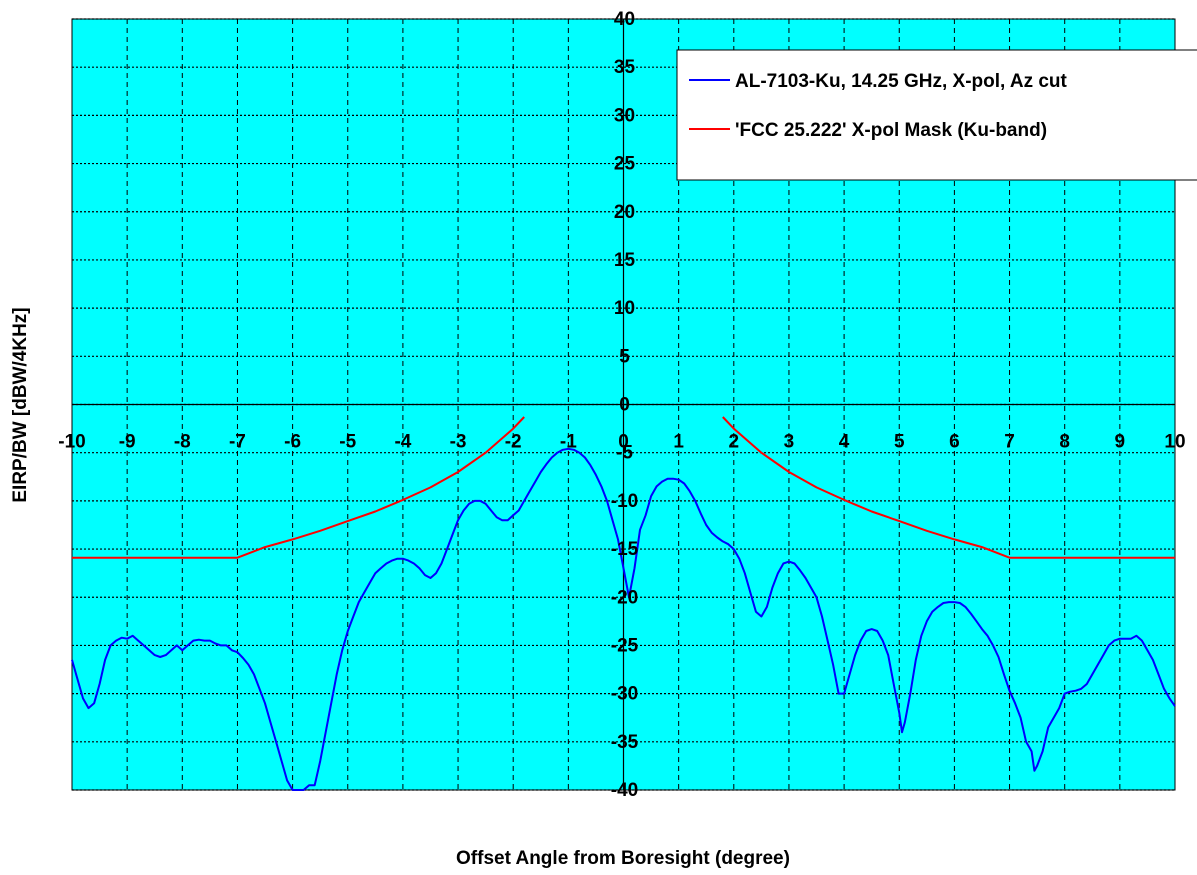 The image size is (1197, 875). Describe the element at coordinates (624, 694) in the screenshot. I see `y-tick-label: -30` at that location.